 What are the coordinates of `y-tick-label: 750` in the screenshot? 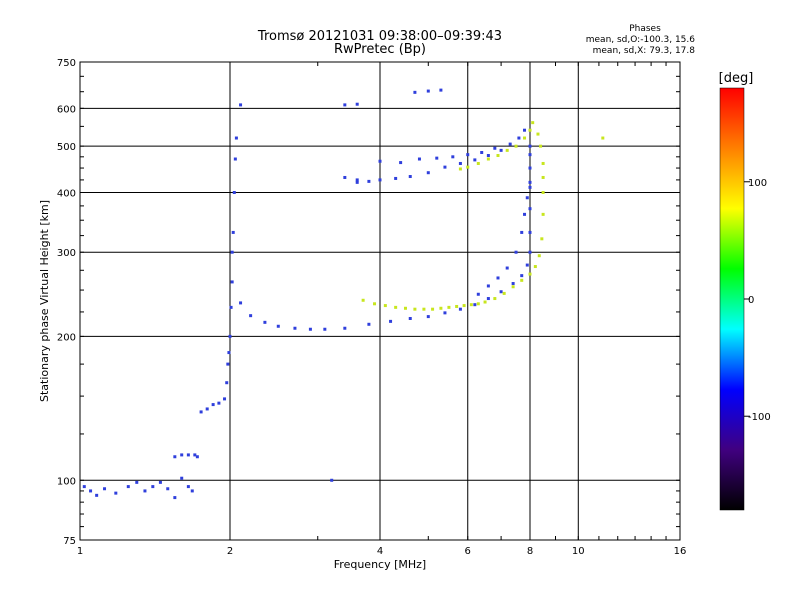 It's located at (66, 63).